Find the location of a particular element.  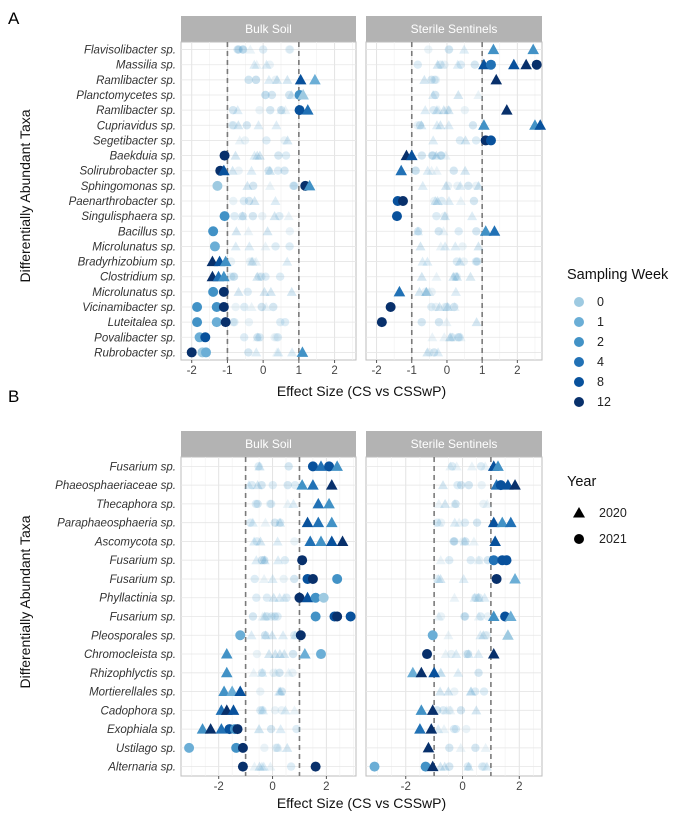

taxon-label: Thecaphora sp. is located at coordinates (136, 505).